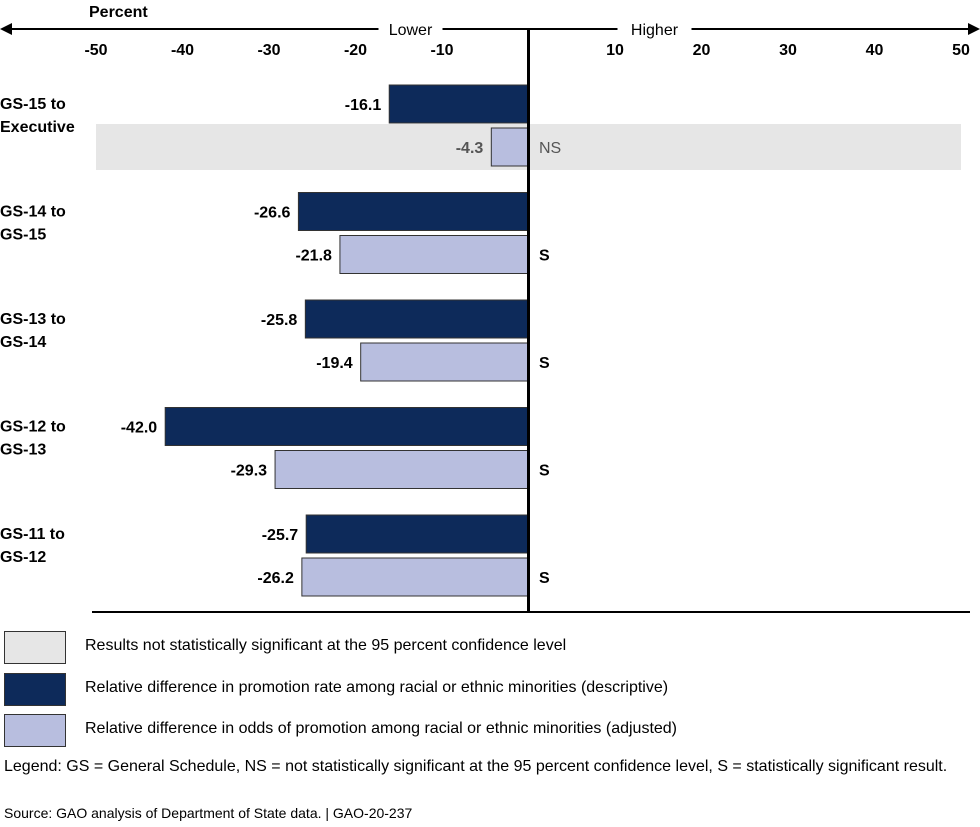 This screenshot has width=980, height=827. Describe the element at coordinates (334, 363) in the screenshot. I see `data-label: -19.4` at that location.